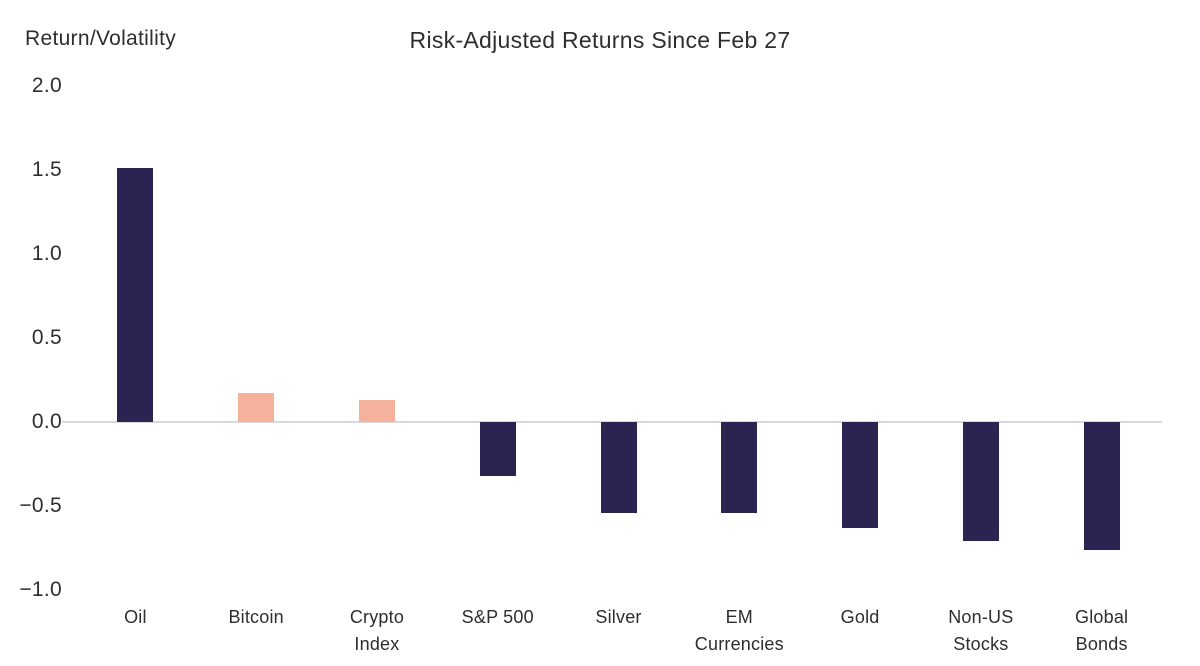  Describe the element at coordinates (46, 337) in the screenshot. I see `y-tick-0.5: 0.5` at that location.